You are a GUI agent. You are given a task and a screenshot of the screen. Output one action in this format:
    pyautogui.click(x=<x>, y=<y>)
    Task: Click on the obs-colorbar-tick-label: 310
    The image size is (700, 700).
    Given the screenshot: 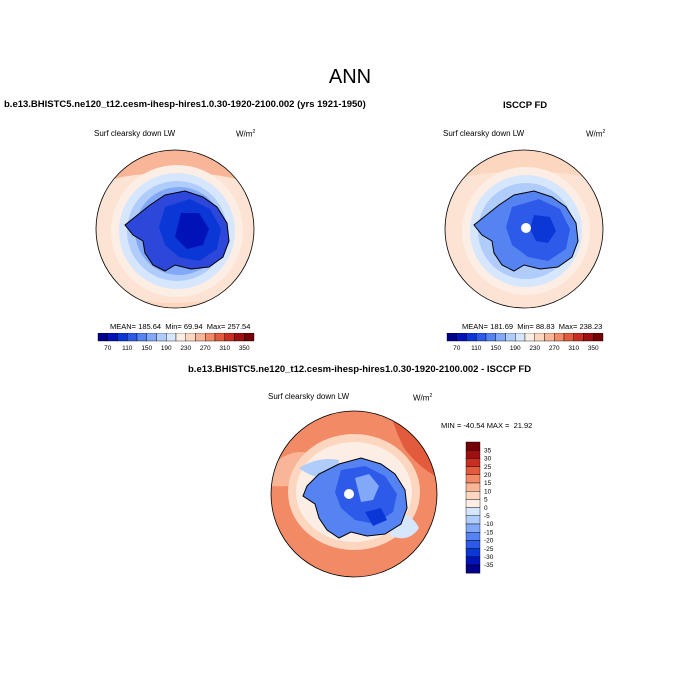 What is the action you would take?
    pyautogui.click(x=573, y=348)
    